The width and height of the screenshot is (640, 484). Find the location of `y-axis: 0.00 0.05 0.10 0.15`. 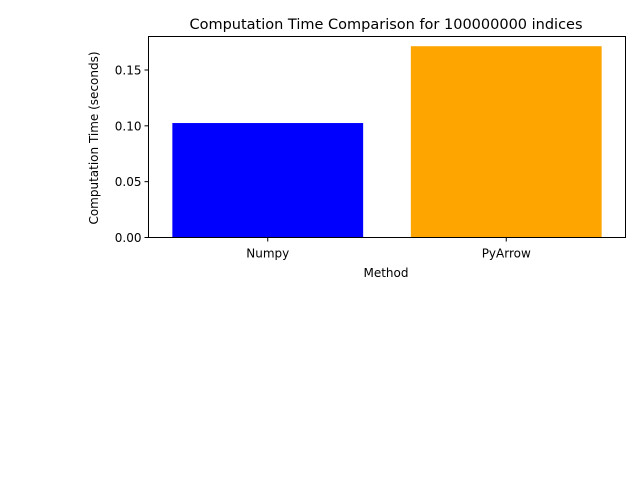

y-axis: 0.00 0.05 0.10 0.15 is located at coordinates (132, 154).